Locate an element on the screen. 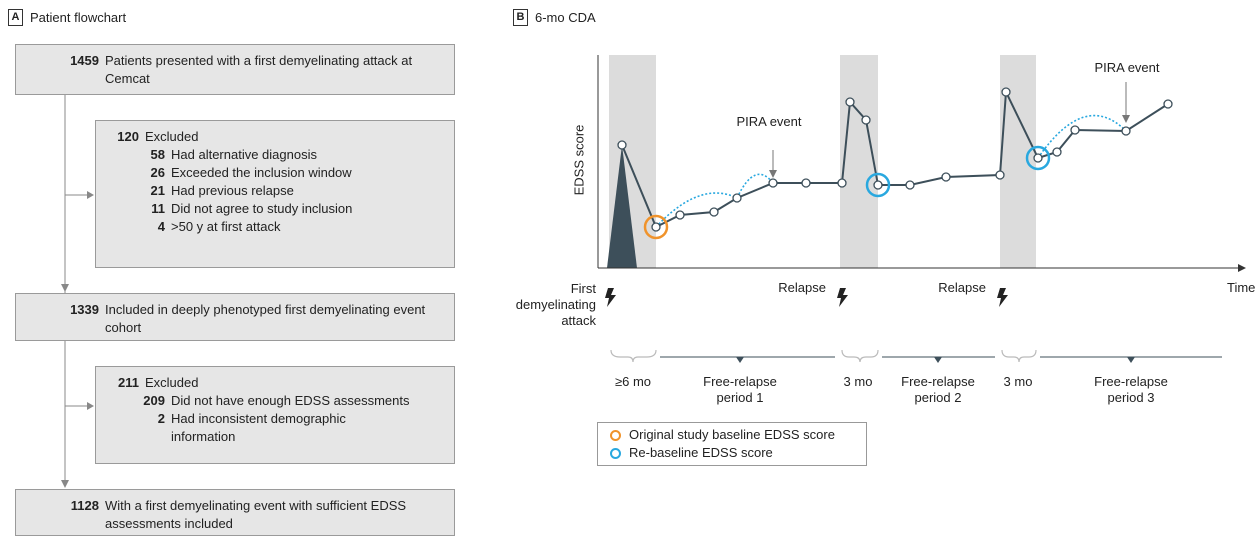  box-text: Had inconsistent demographic information is located at coordinates (258, 427).